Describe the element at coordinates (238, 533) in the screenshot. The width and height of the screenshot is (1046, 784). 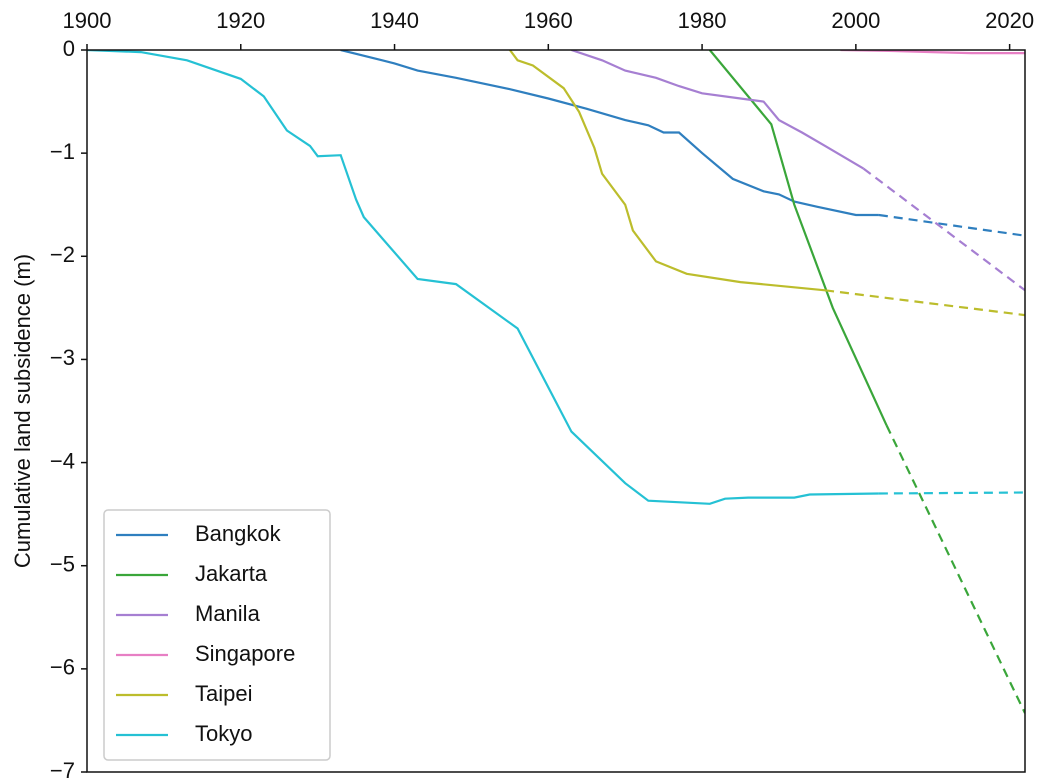
I see `legend-label: Bangkok` at that location.